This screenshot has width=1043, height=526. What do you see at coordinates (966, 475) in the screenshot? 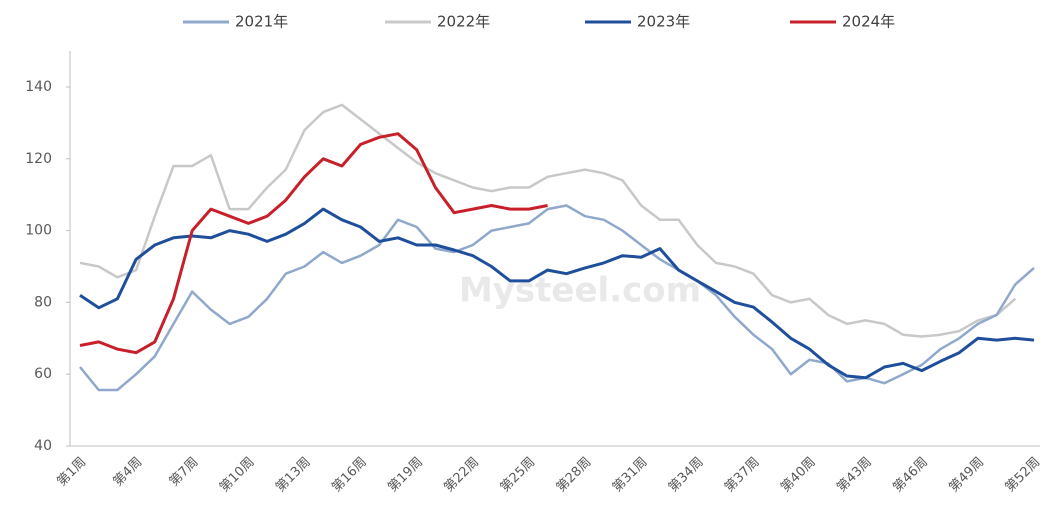
I see `x-tick-label: 第49周` at bounding box center [966, 475].